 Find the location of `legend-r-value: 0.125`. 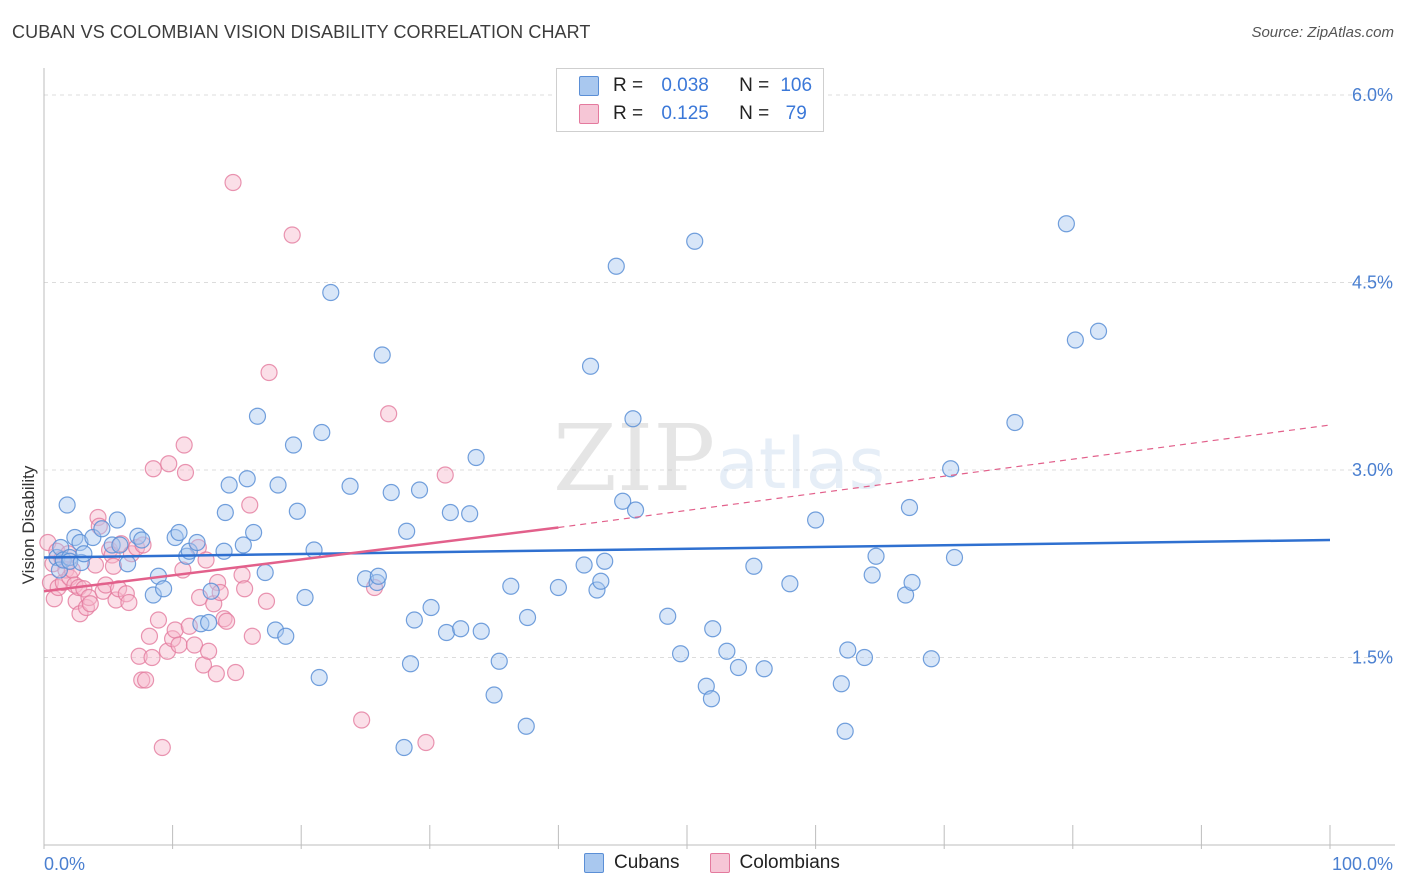

legend-r-value: 0.125 is located at coordinates (685, 113).